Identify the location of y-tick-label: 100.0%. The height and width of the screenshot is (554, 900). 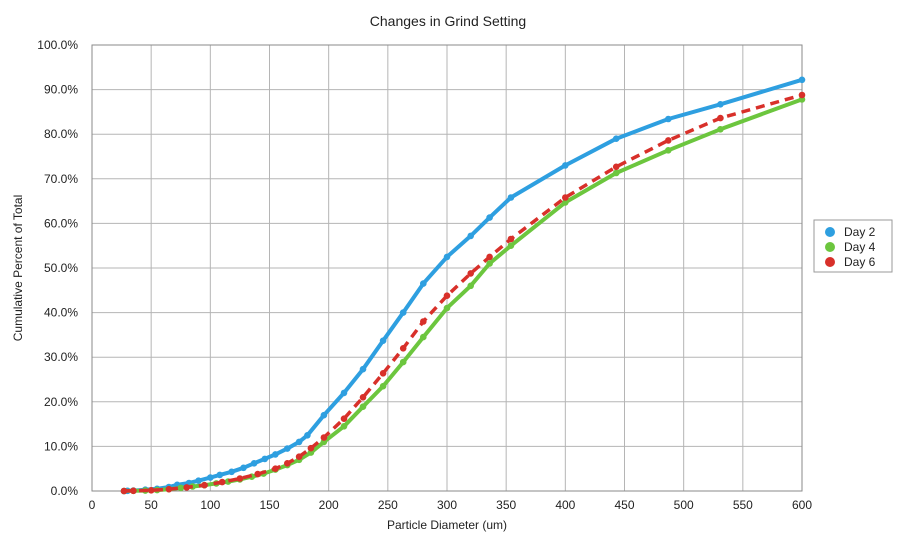
(57, 45).